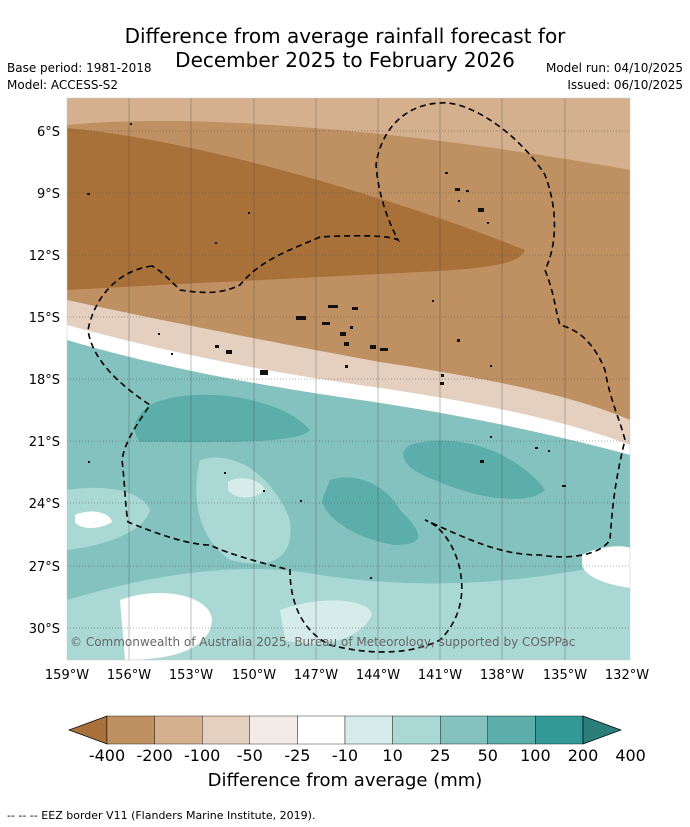 The image size is (690, 827). I want to click on slight-wet-patch, so click(246, 488).